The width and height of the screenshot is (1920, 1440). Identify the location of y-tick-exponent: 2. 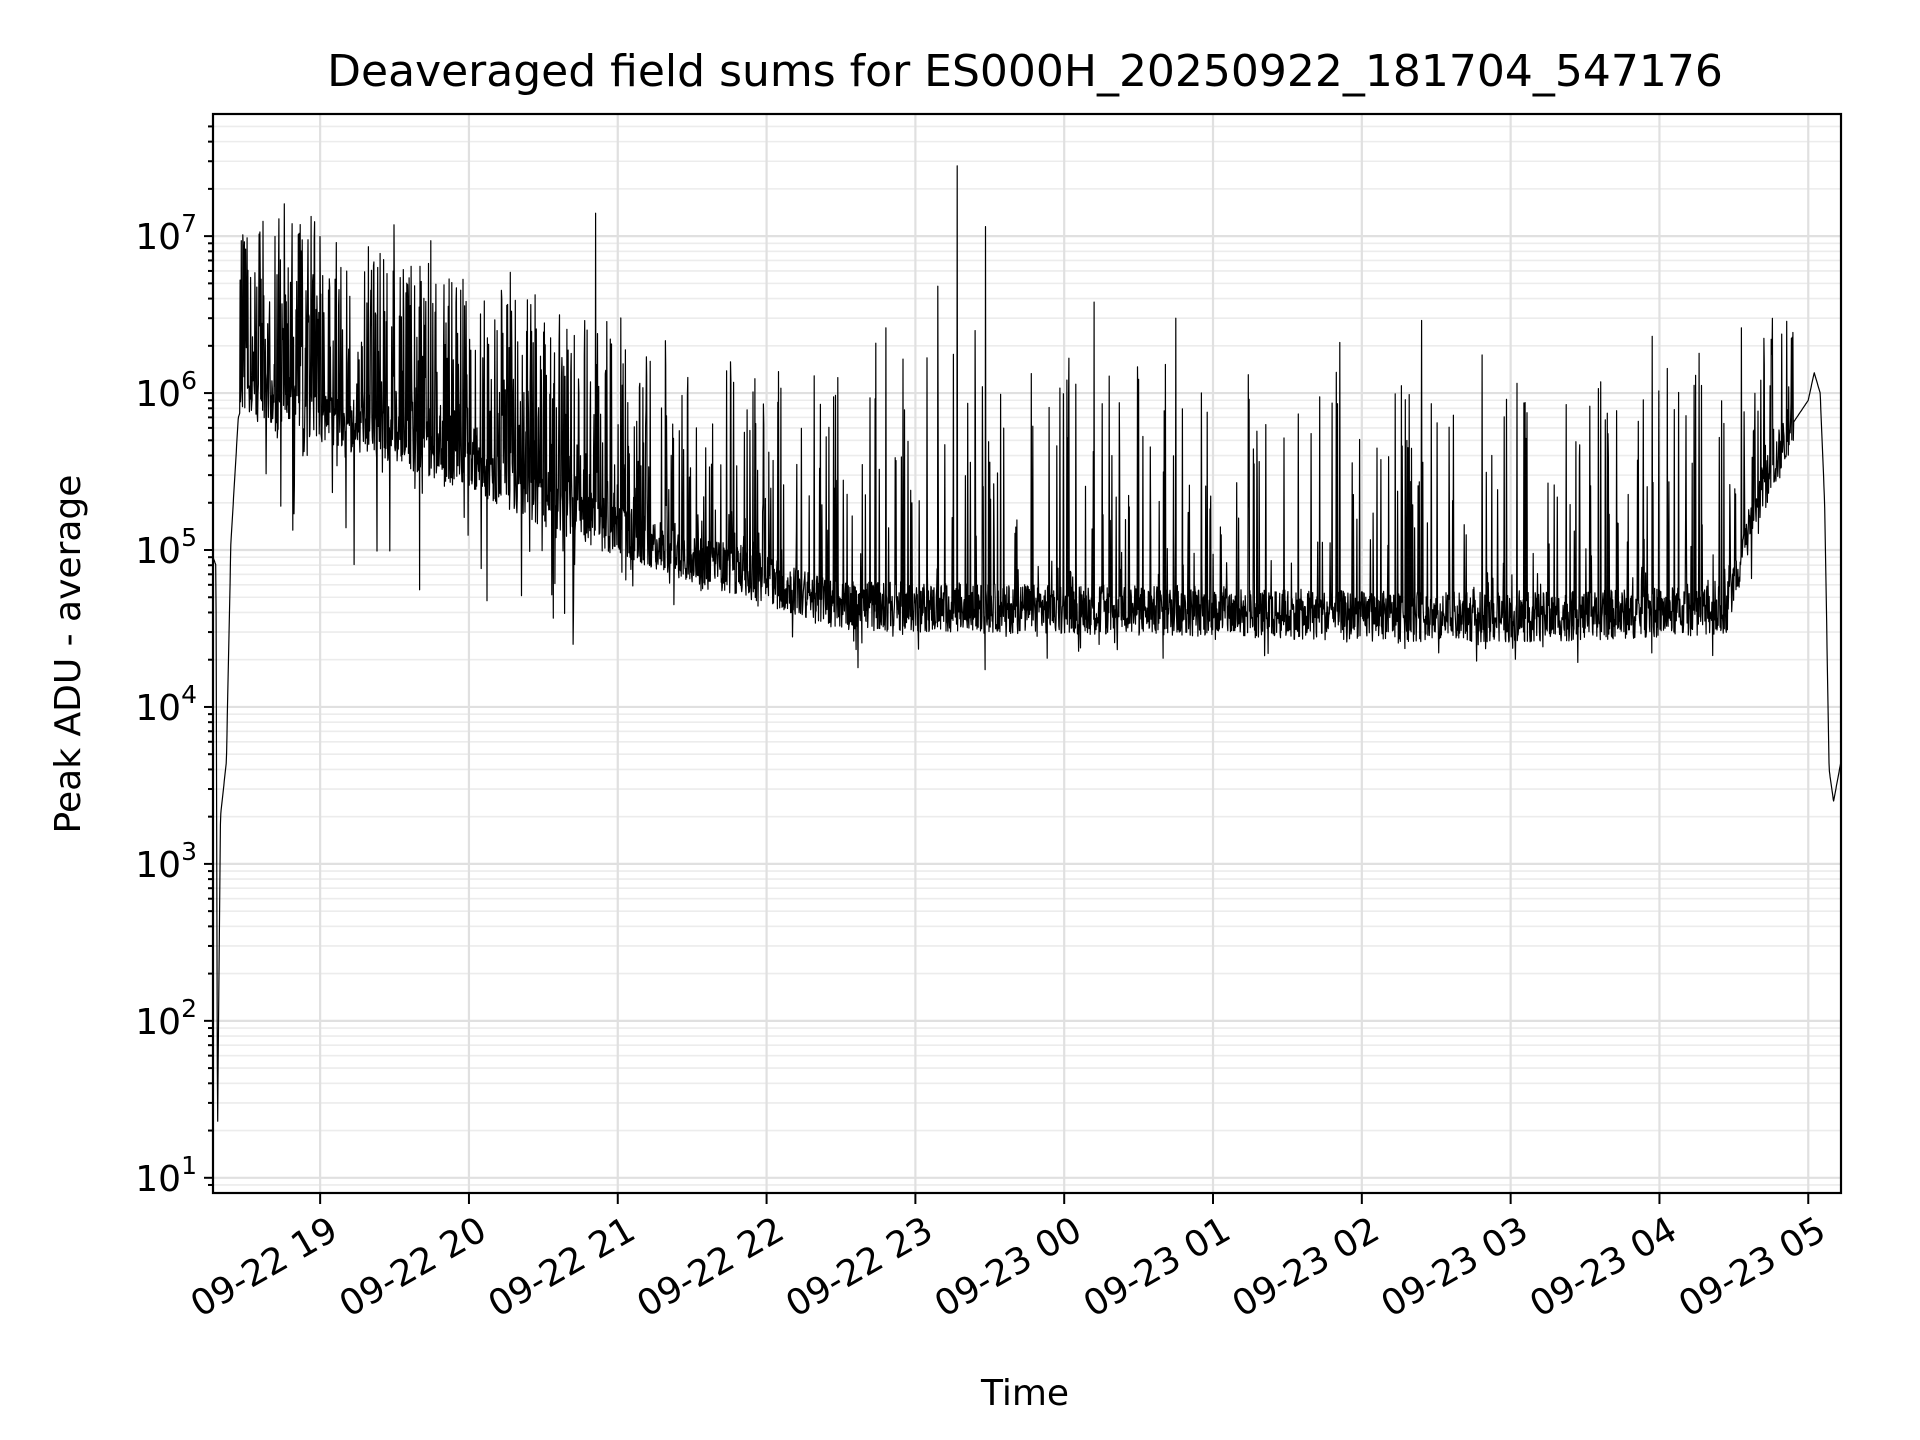
(189, 1008).